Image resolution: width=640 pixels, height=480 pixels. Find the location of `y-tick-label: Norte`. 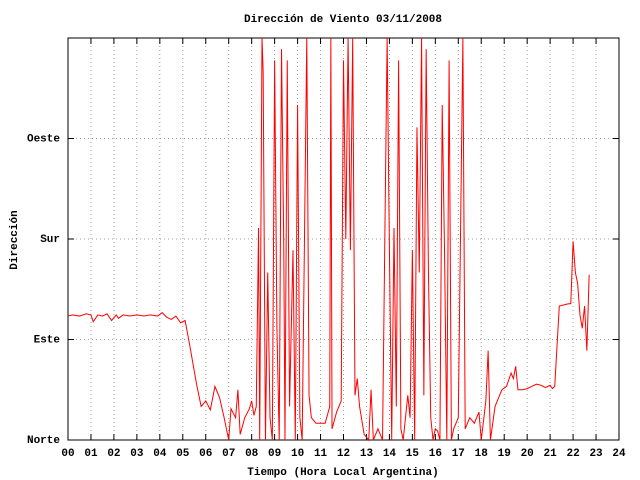

y-tick-label: Norte is located at coordinates (43, 441).